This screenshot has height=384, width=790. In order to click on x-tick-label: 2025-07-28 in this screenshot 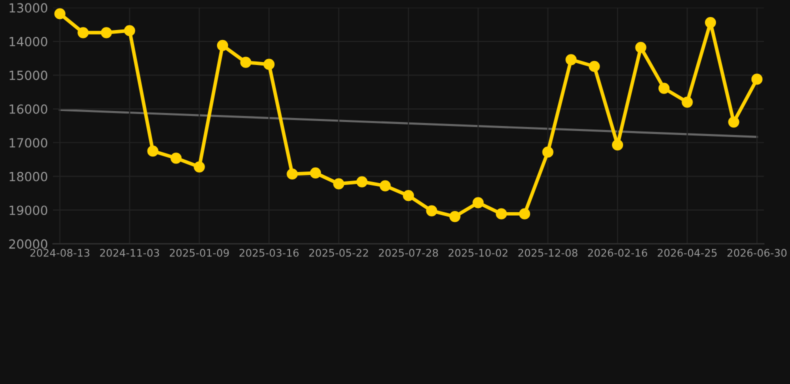, I will do `click(408, 252)`.